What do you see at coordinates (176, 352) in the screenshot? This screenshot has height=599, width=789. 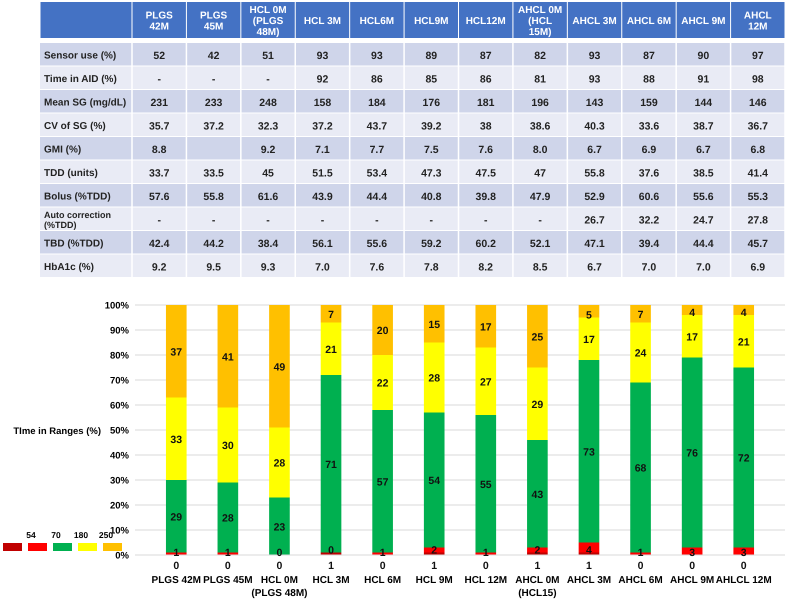 I see `data-label: 37` at bounding box center [176, 352].